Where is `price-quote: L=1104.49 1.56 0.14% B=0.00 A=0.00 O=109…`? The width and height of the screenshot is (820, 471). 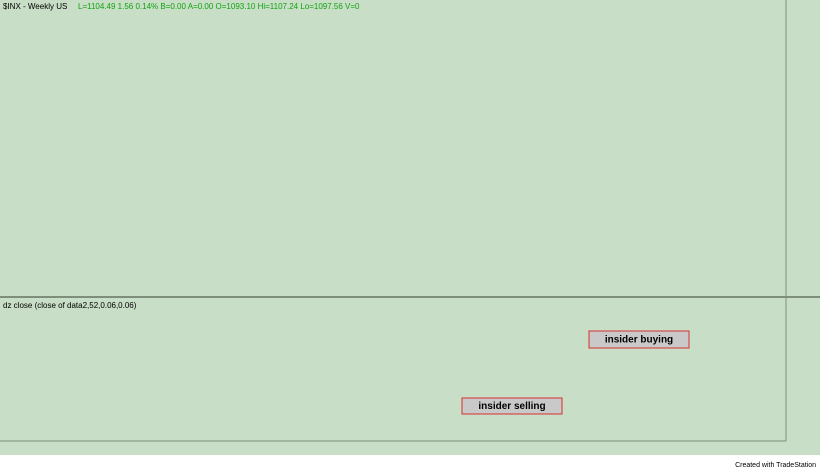
price-quote: L=1104.49 1.56 0.14% B=0.00 A=0.00 O=109… is located at coordinates (219, 6).